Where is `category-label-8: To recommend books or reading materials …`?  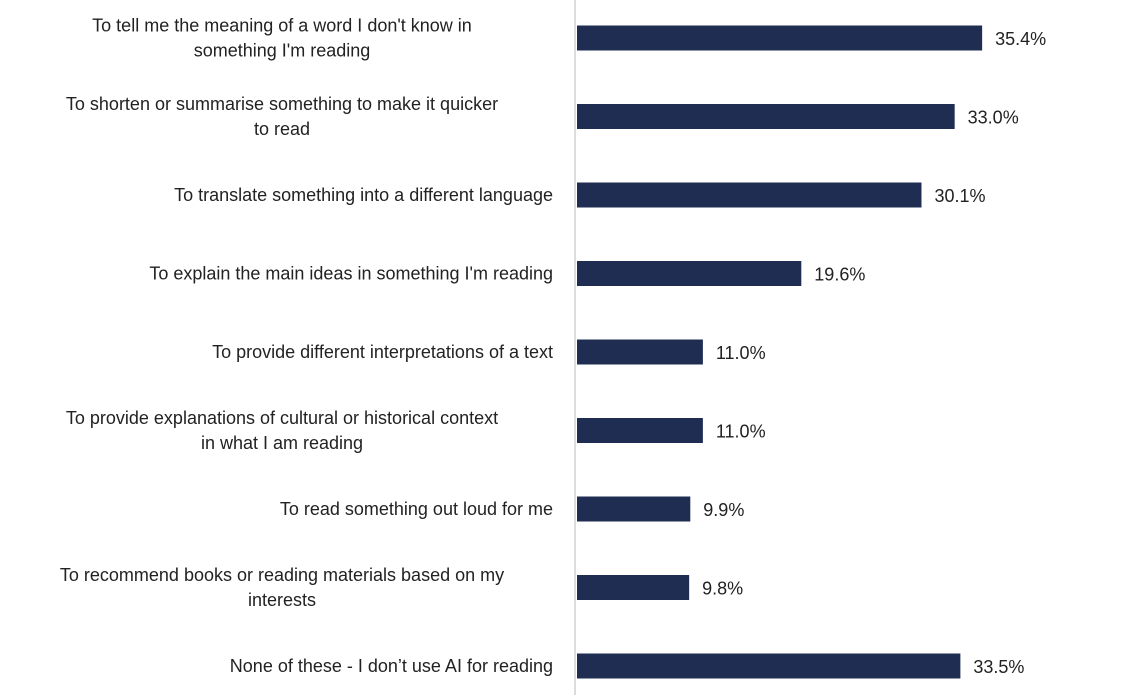
category-label-8: To recommend books or reading materials … is located at coordinates (282, 587).